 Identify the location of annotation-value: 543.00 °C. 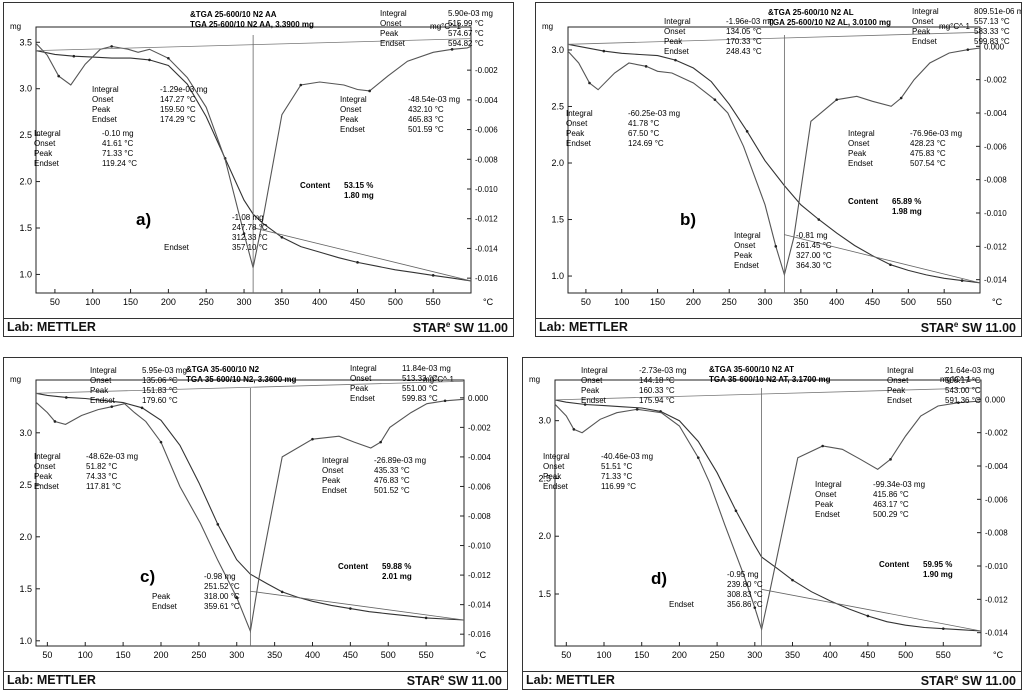
(963, 390).